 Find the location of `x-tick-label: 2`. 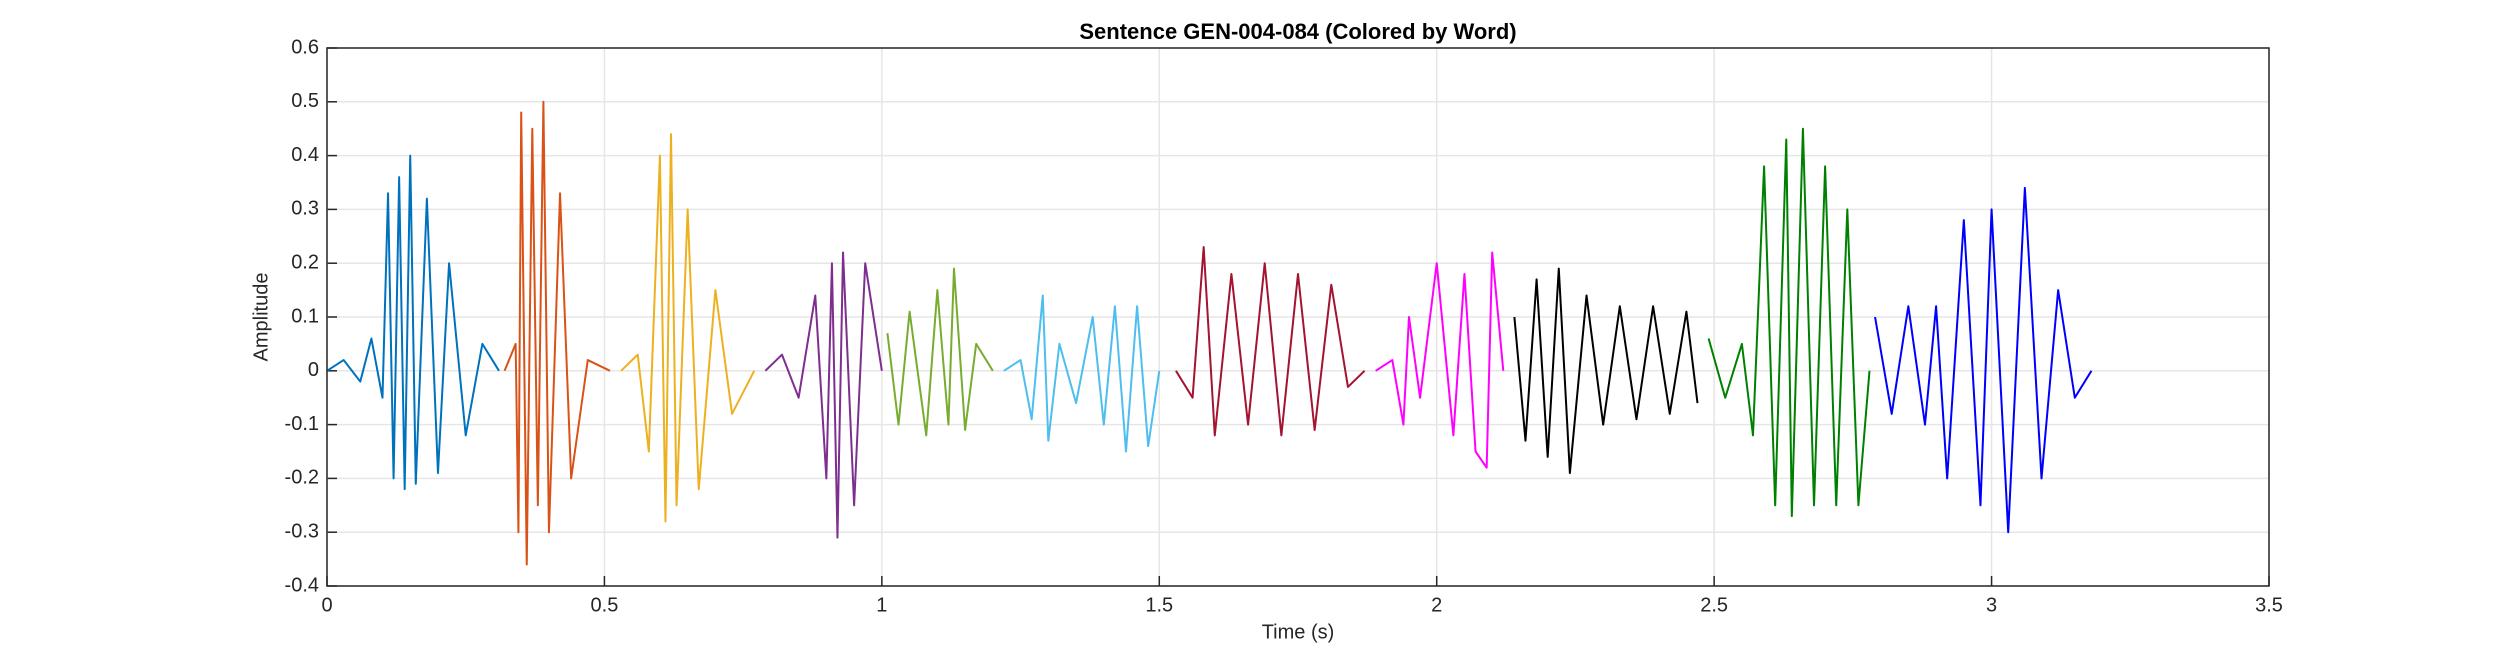

x-tick-label: 2 is located at coordinates (1436, 605).